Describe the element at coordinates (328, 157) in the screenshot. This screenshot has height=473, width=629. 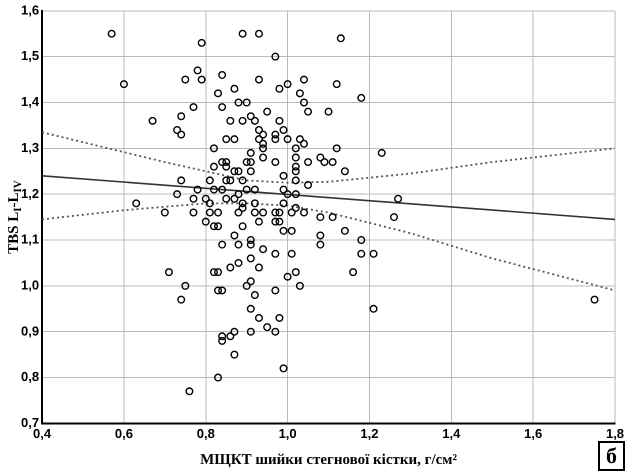
I see `line-series` at that location.